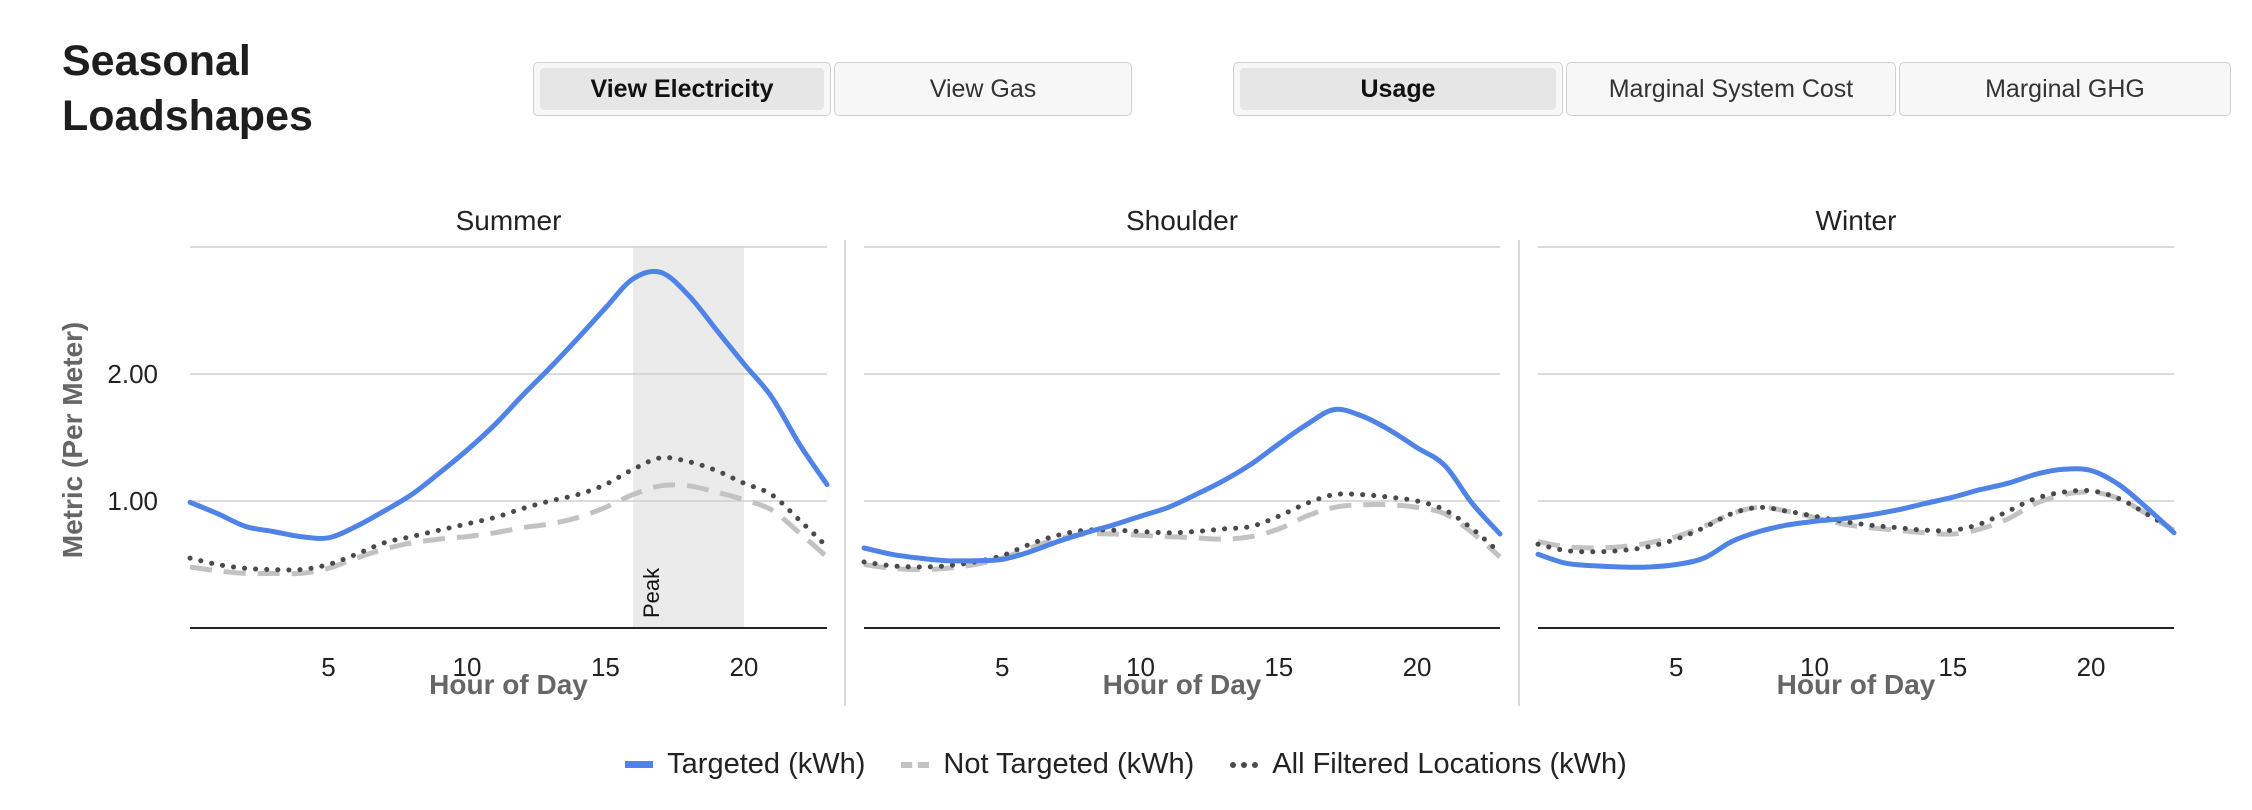  Describe the element at coordinates (1182, 220) in the screenshot. I see `panel-title-shoulder: Shoulder` at that location.